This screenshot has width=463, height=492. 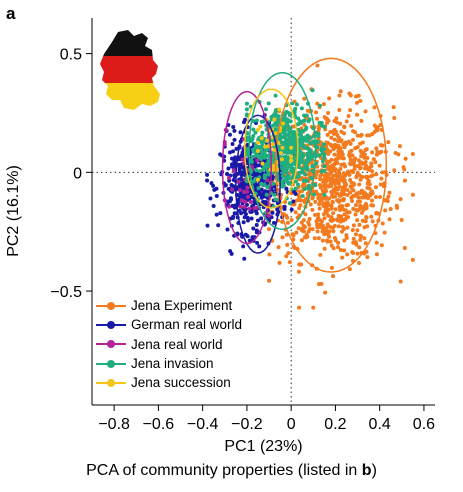 What do you see at coordinates (380, 424) in the screenshot?
I see `x-tick-label: 0.4` at bounding box center [380, 424].